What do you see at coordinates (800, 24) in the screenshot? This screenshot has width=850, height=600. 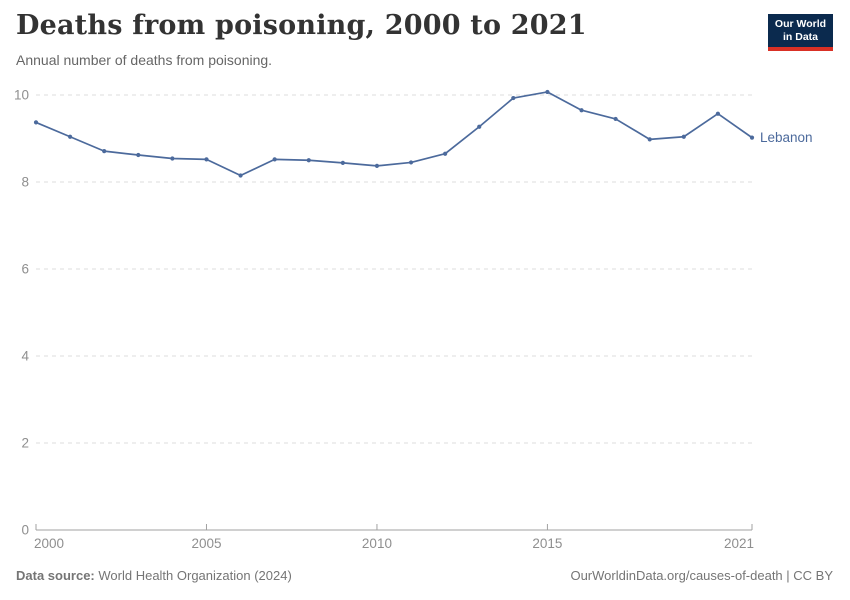 I see `owid-logo-line1: Our World` at bounding box center [800, 24].